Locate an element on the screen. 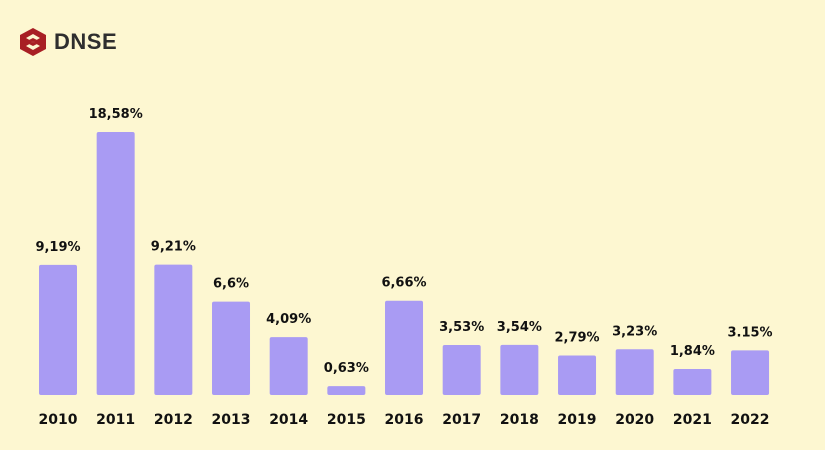 This screenshot has height=450, width=825. x-tick-label-2020: 2020 is located at coordinates (634, 420).